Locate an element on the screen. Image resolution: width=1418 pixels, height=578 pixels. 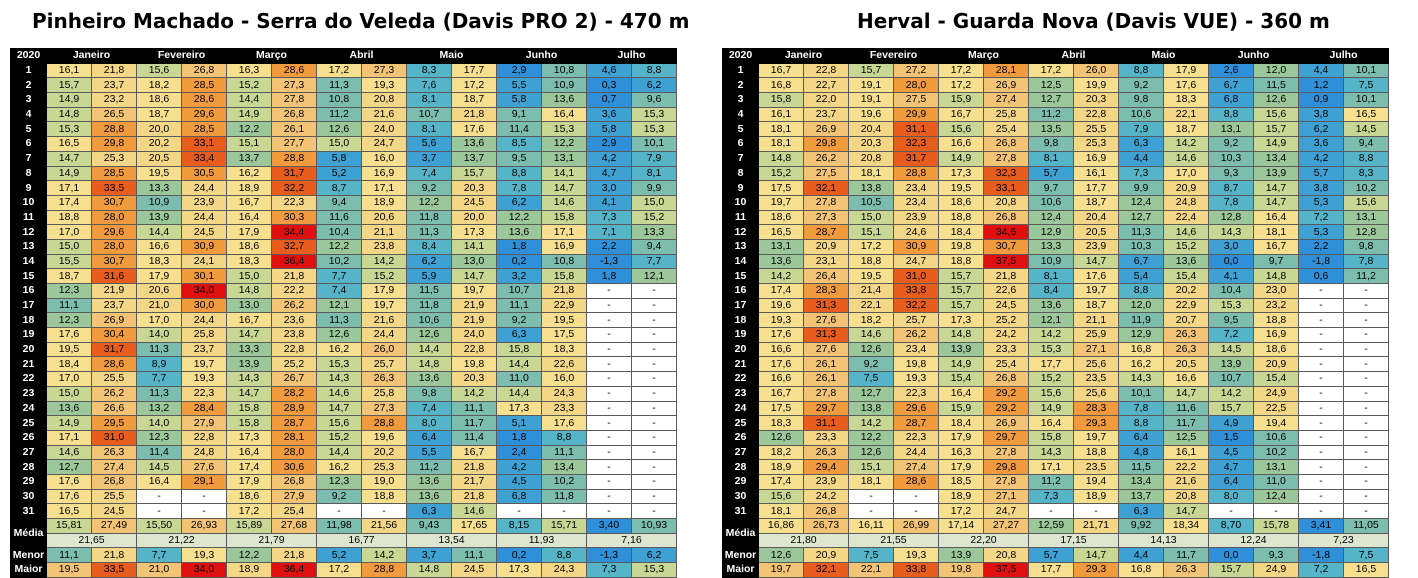
min-temp-cell: 15,2 is located at coordinates (339, 437).